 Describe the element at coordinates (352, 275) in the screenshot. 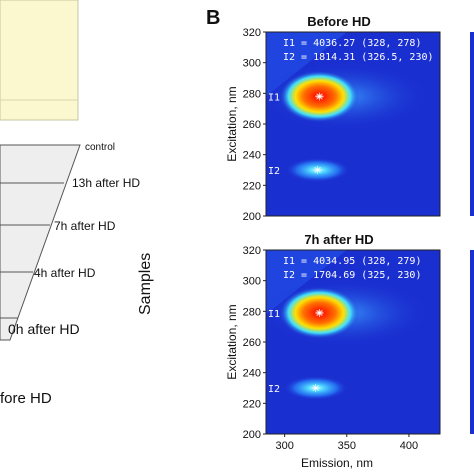

I see `peak-annotation-2: I2 = 1704.69 (325, 230)` at that location.